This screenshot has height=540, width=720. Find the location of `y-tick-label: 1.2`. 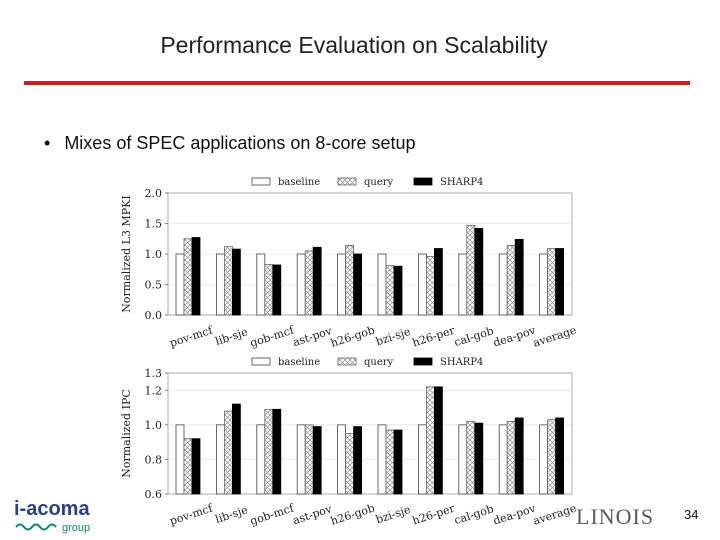

y-tick-label: 1.2 is located at coordinates (154, 390).